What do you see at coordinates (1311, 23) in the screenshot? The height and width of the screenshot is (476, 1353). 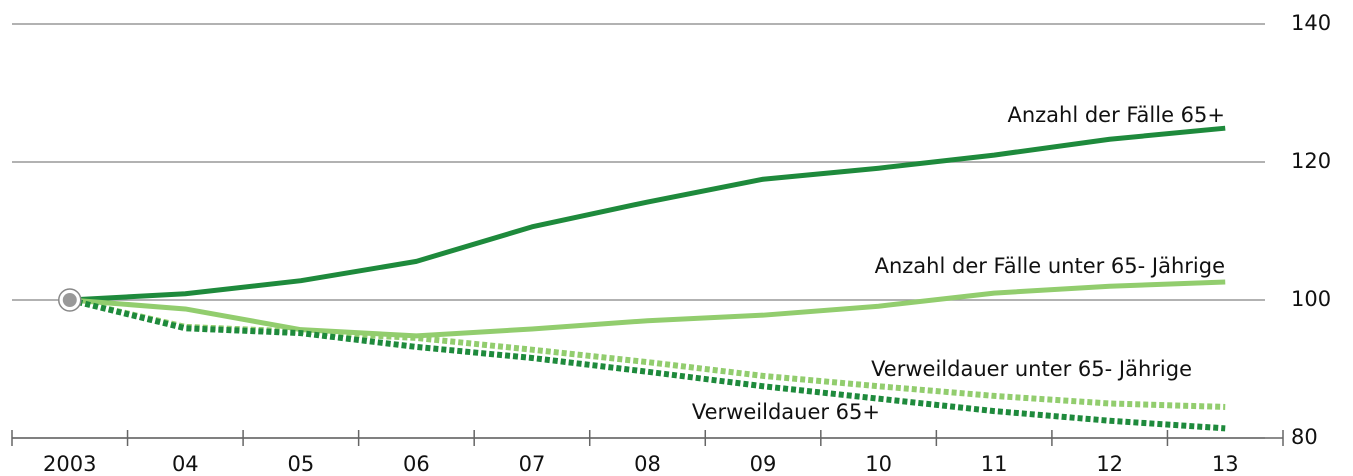 I see `y-tick-label: 140` at bounding box center [1311, 23].